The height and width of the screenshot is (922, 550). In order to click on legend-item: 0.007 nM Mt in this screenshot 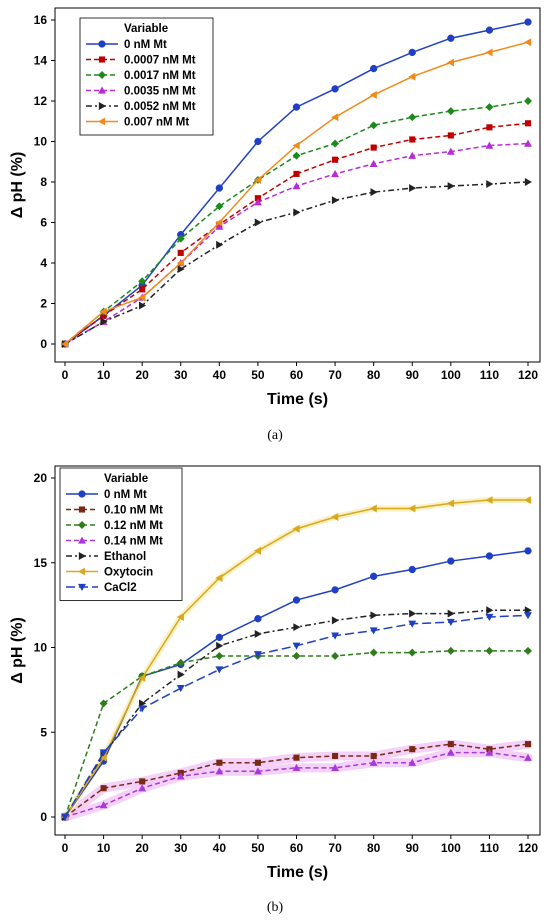, I will do `click(137, 123)`.